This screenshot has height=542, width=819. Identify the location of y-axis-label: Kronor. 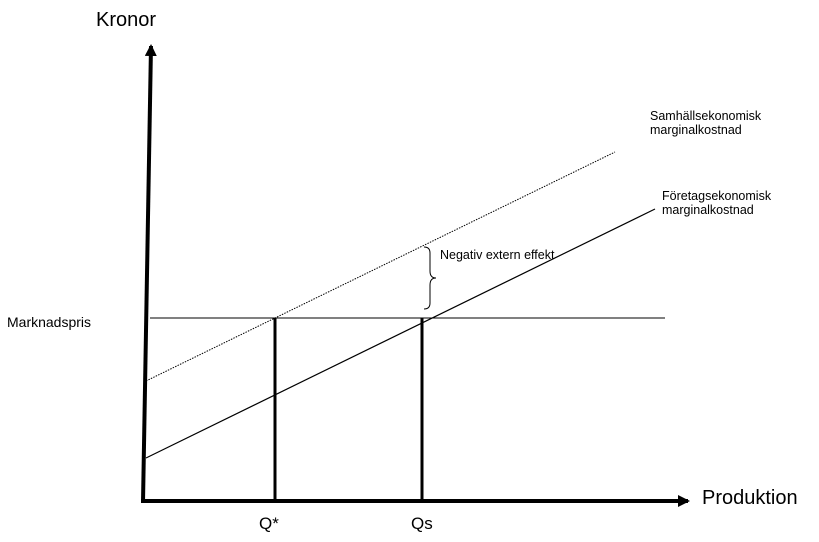
(126, 20).